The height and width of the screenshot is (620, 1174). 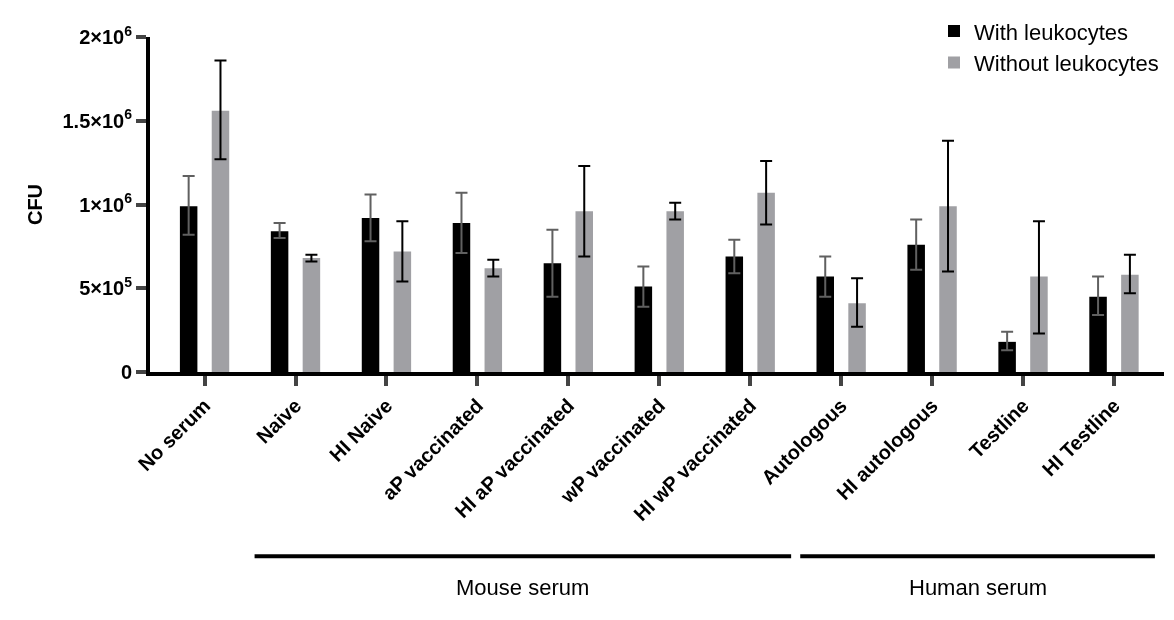 I want to click on y-tick-label: 2×10$^{6}$, so click(x=106, y=35).